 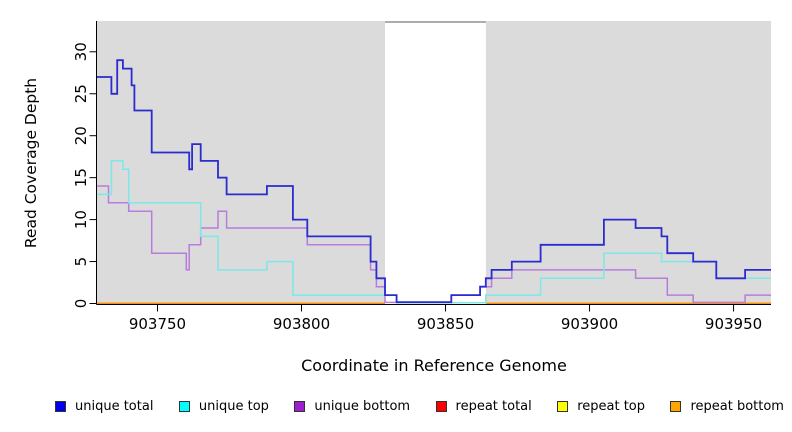 What do you see at coordinates (493, 406) in the screenshot?
I see `legend-label: repeat total` at bounding box center [493, 406].